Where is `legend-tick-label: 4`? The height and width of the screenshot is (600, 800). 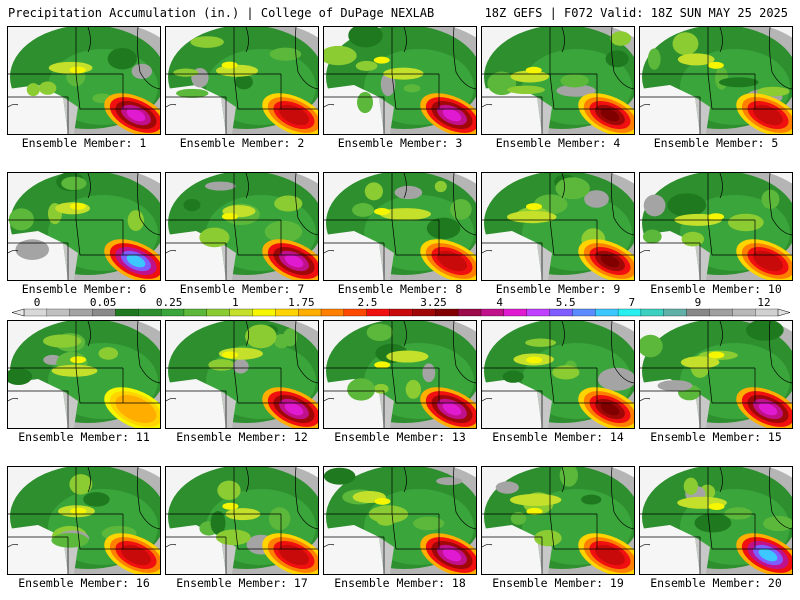
legend-tick-label: 4 is located at coordinates (499, 302).